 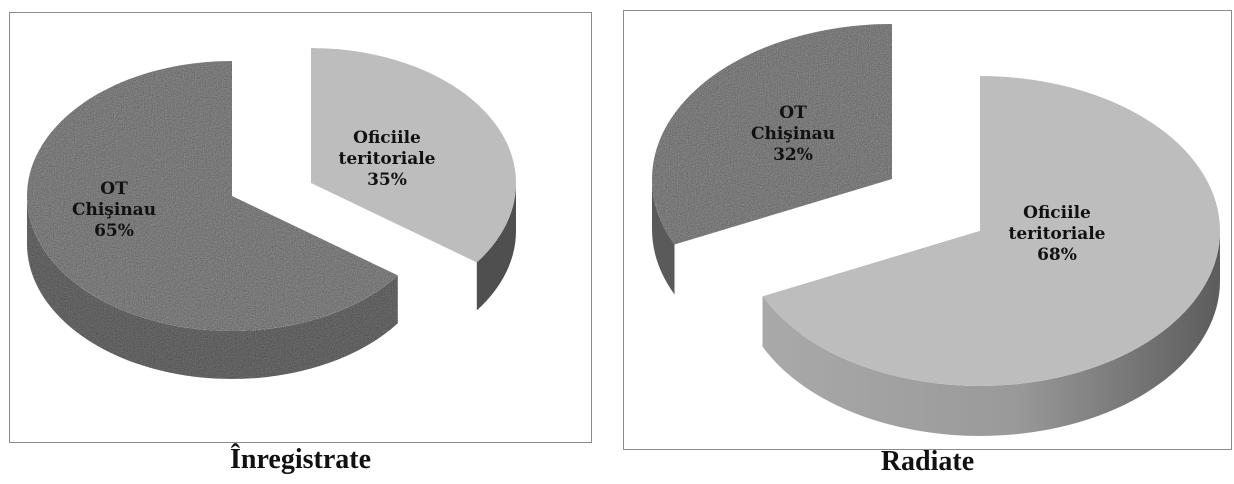 What do you see at coordinates (1057, 255) in the screenshot?
I see `data-label-oficiile-teritoriale-line: 68%` at bounding box center [1057, 255].